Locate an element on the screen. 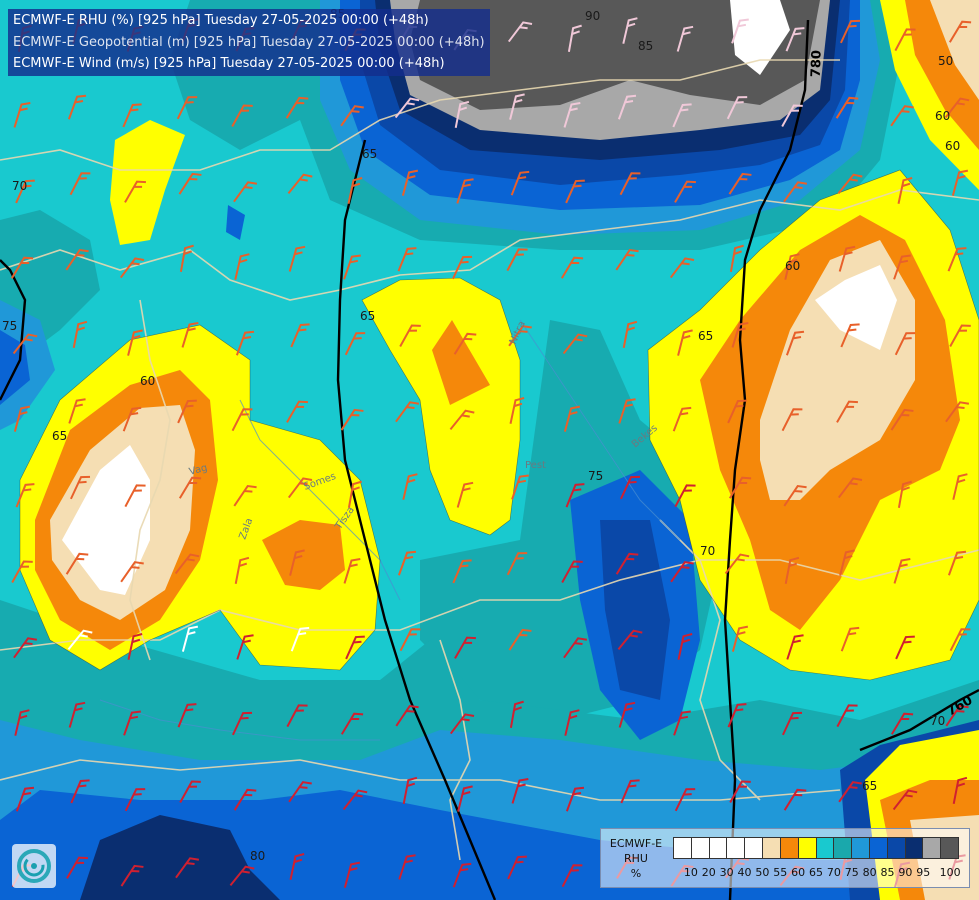 This screenshot has height=900, width=979. legend-title-model: ECMWF-E is located at coordinates (636, 843).